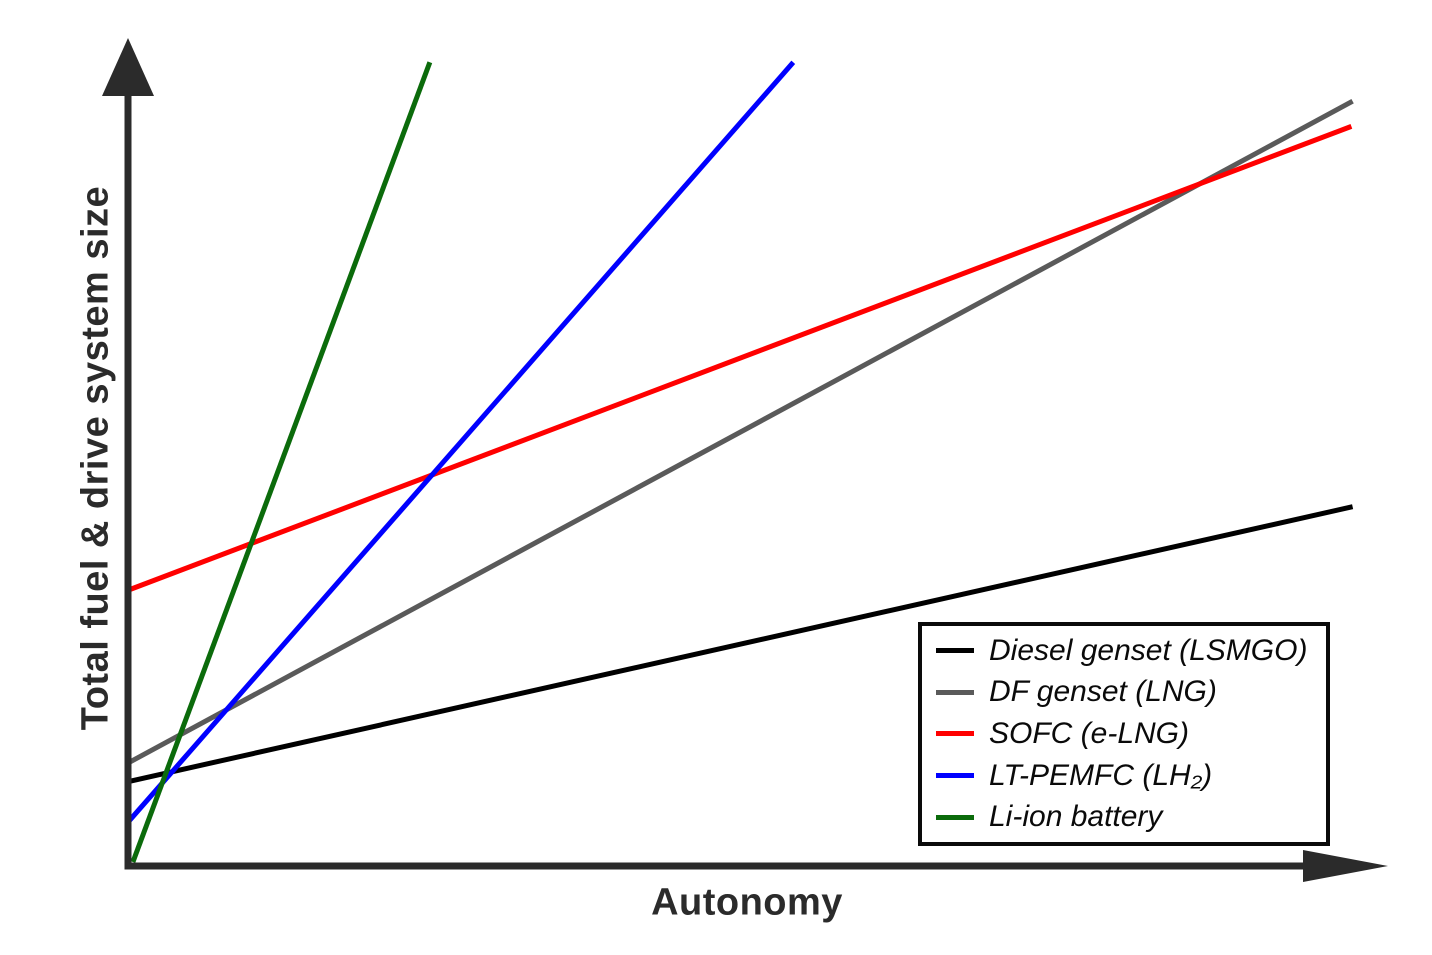  I want to click on legend-swatch-sofc, so click(955, 734).